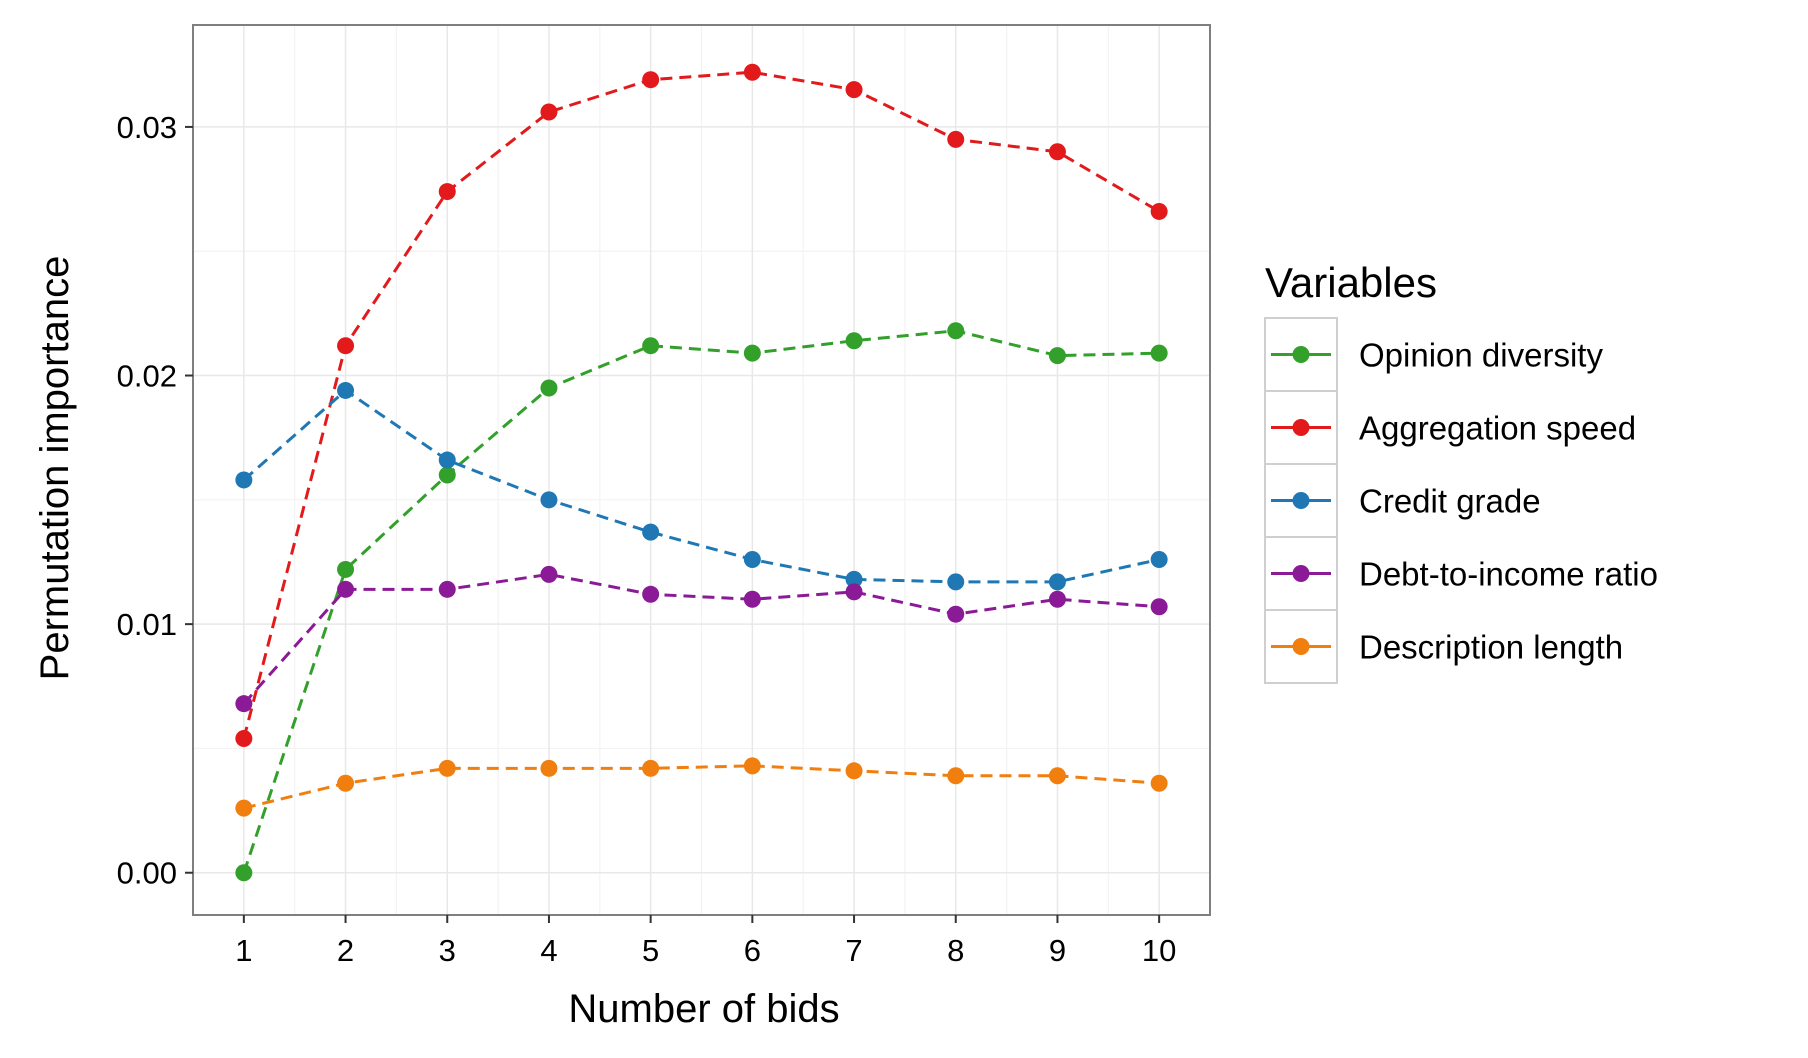  What do you see at coordinates (752, 950) in the screenshot?
I see `x-tick-label: 6` at bounding box center [752, 950].